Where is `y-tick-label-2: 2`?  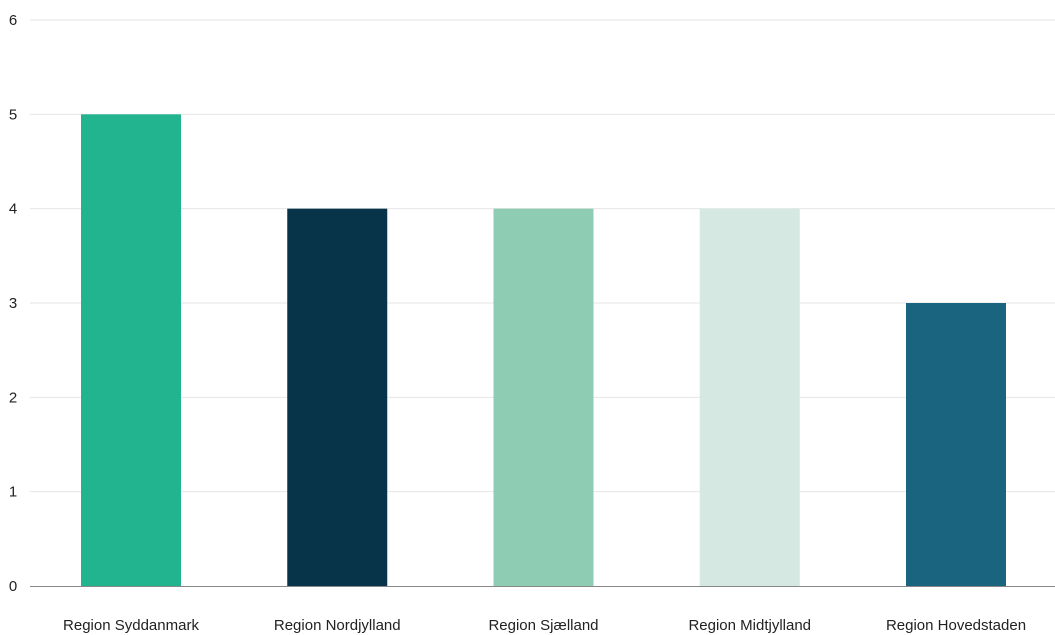 y-tick-label-2: 2 is located at coordinates (13, 397).